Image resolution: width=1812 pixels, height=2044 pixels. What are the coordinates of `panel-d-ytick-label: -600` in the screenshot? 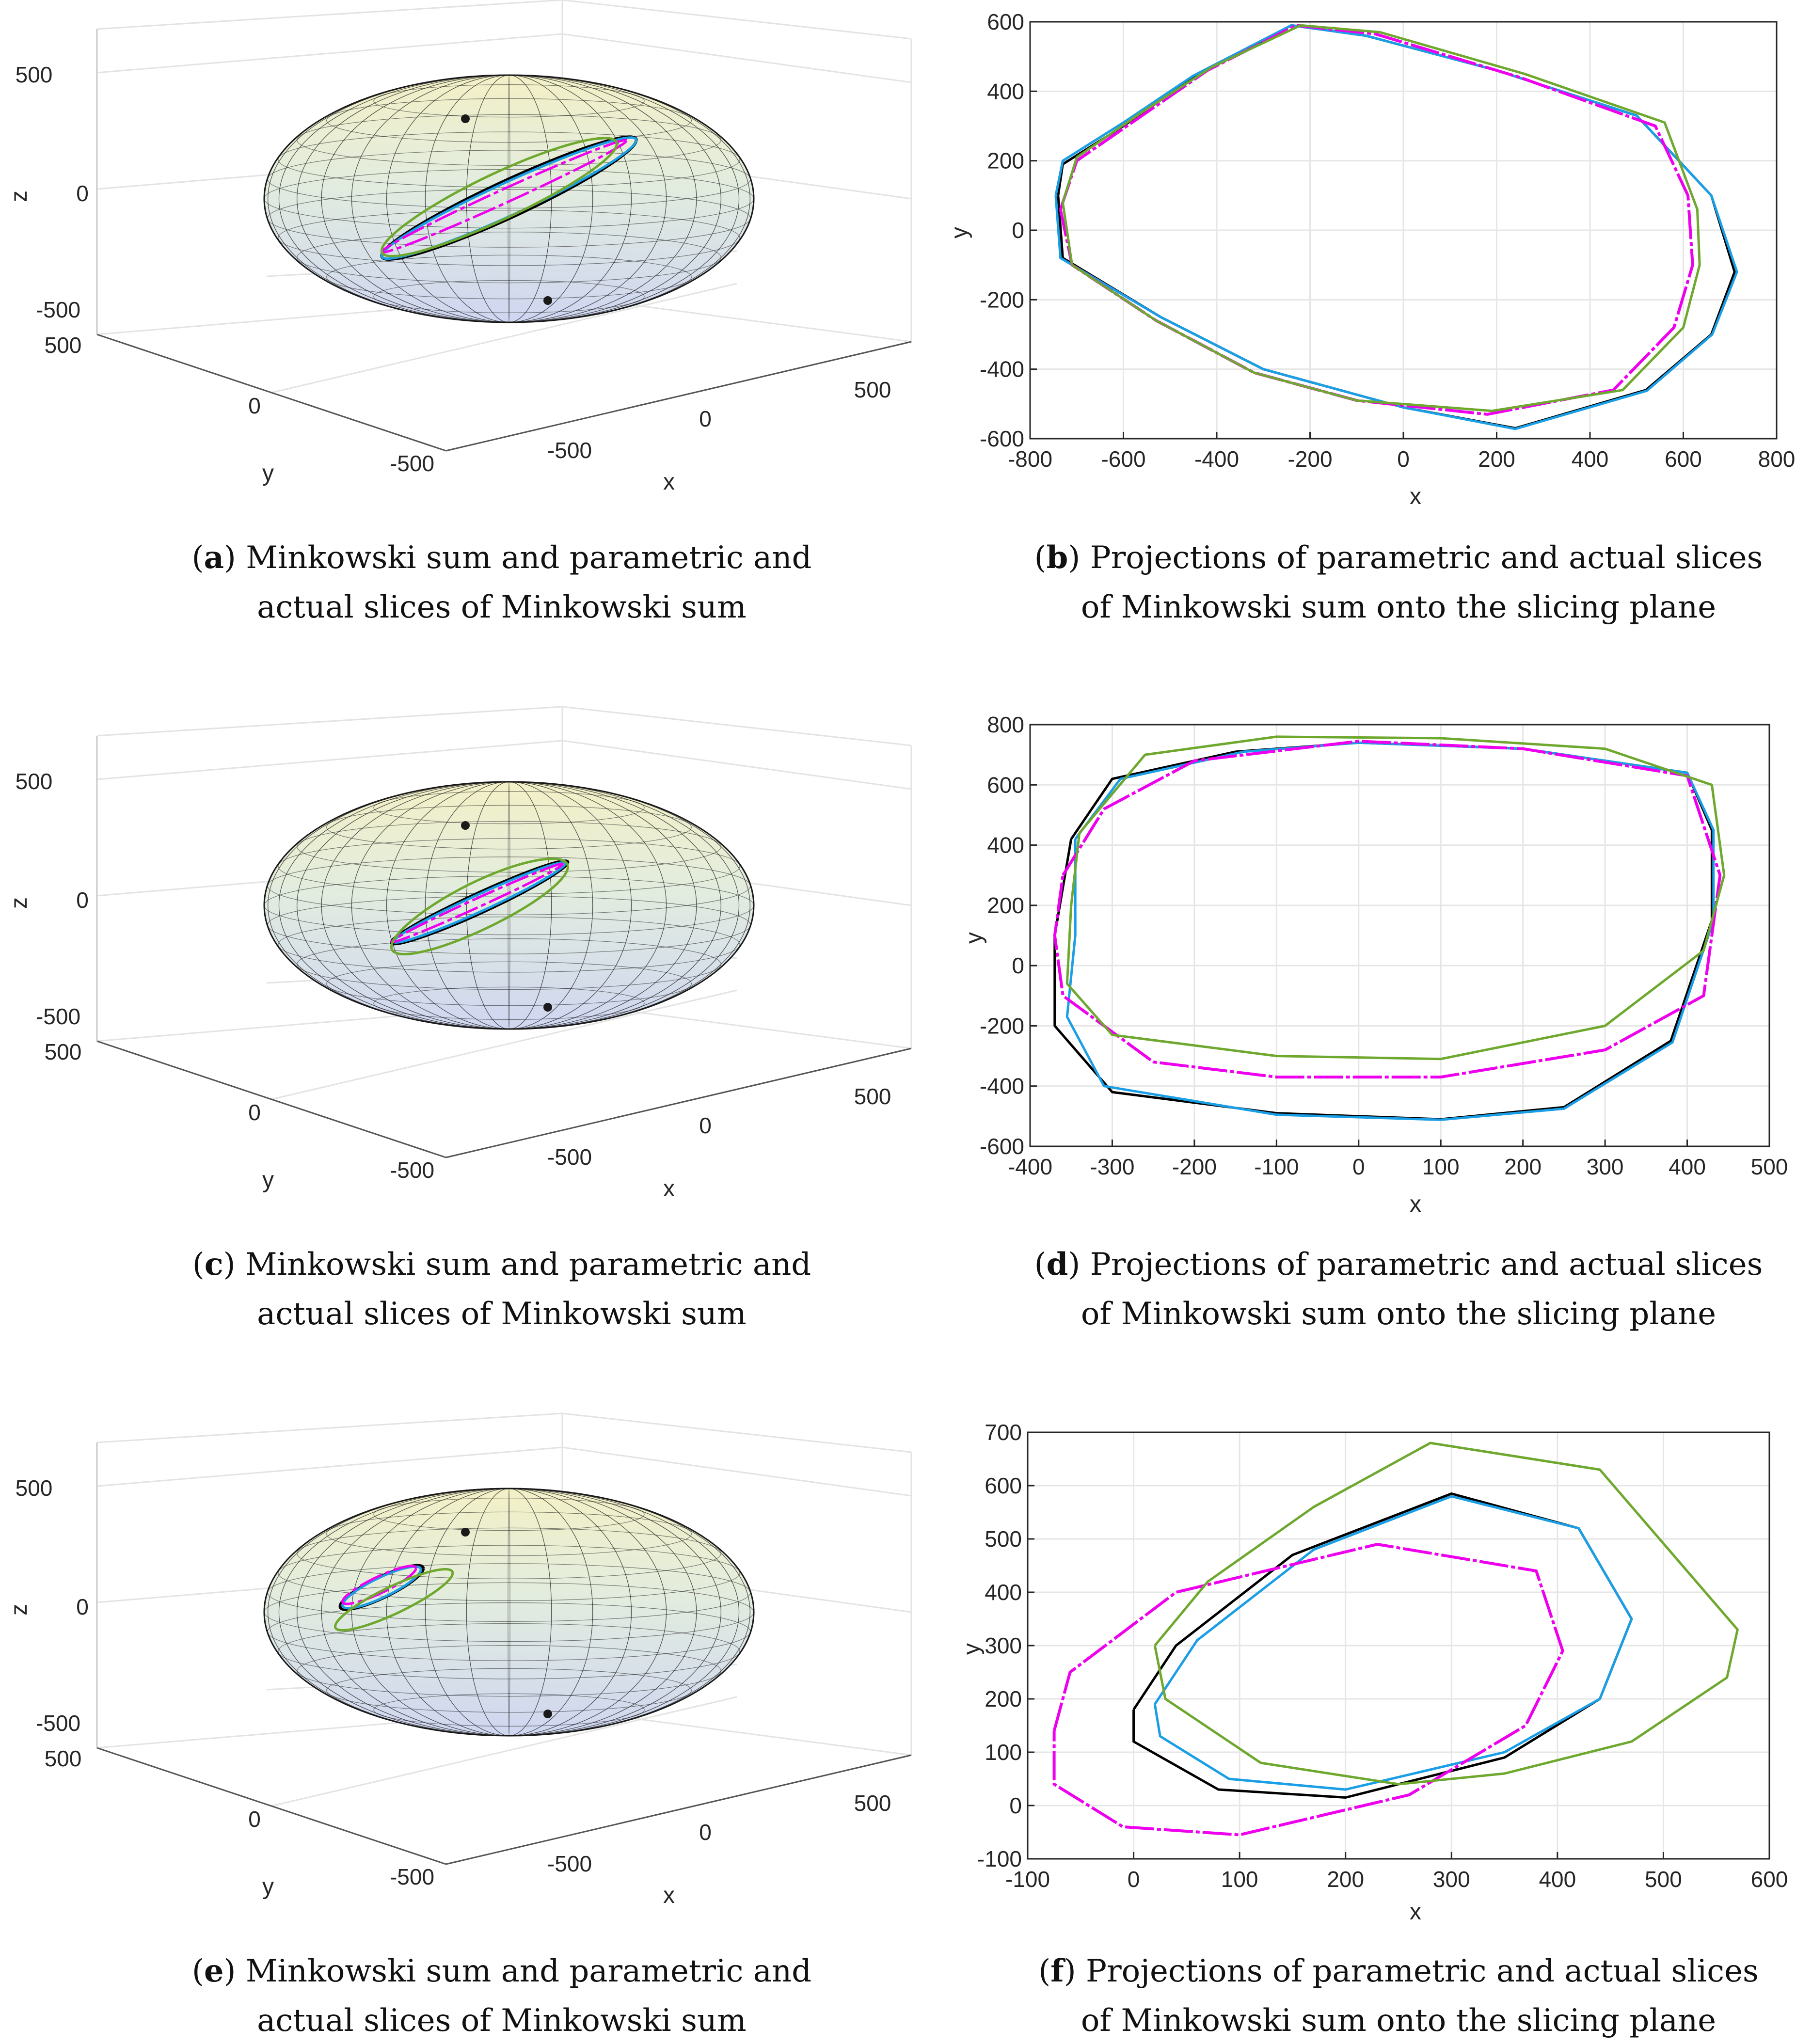 It's located at (1002, 1146).